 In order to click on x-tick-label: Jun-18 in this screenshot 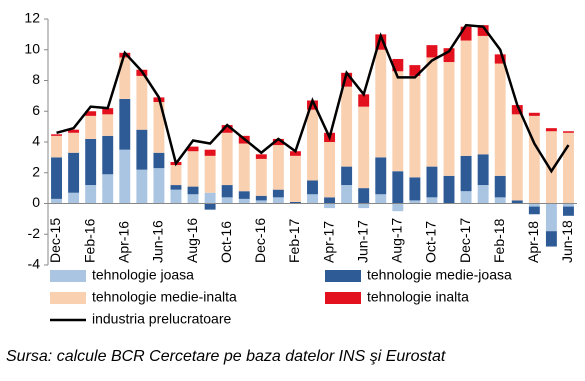, I will do `click(567, 241)`.